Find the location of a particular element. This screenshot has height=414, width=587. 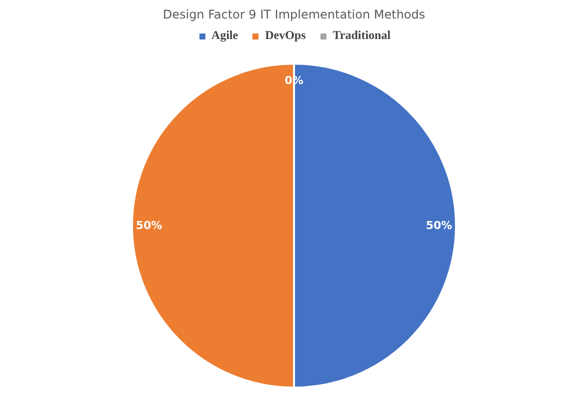

legend-label: DevOps is located at coordinates (285, 35).